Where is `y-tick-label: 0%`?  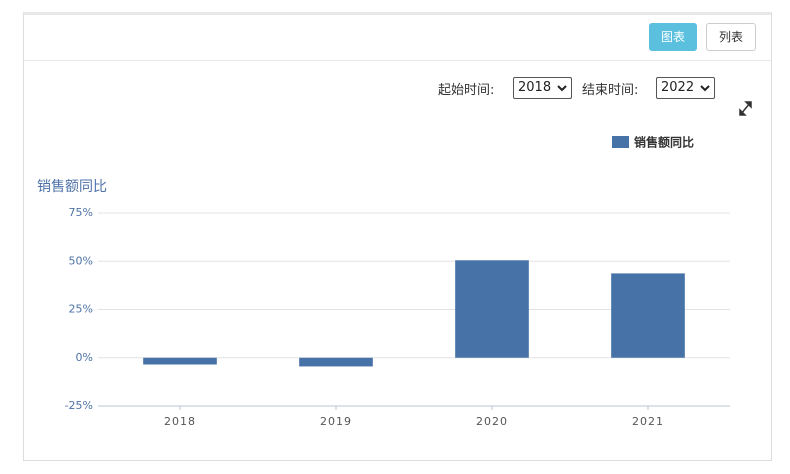 y-tick-label: 0% is located at coordinates (84, 357).